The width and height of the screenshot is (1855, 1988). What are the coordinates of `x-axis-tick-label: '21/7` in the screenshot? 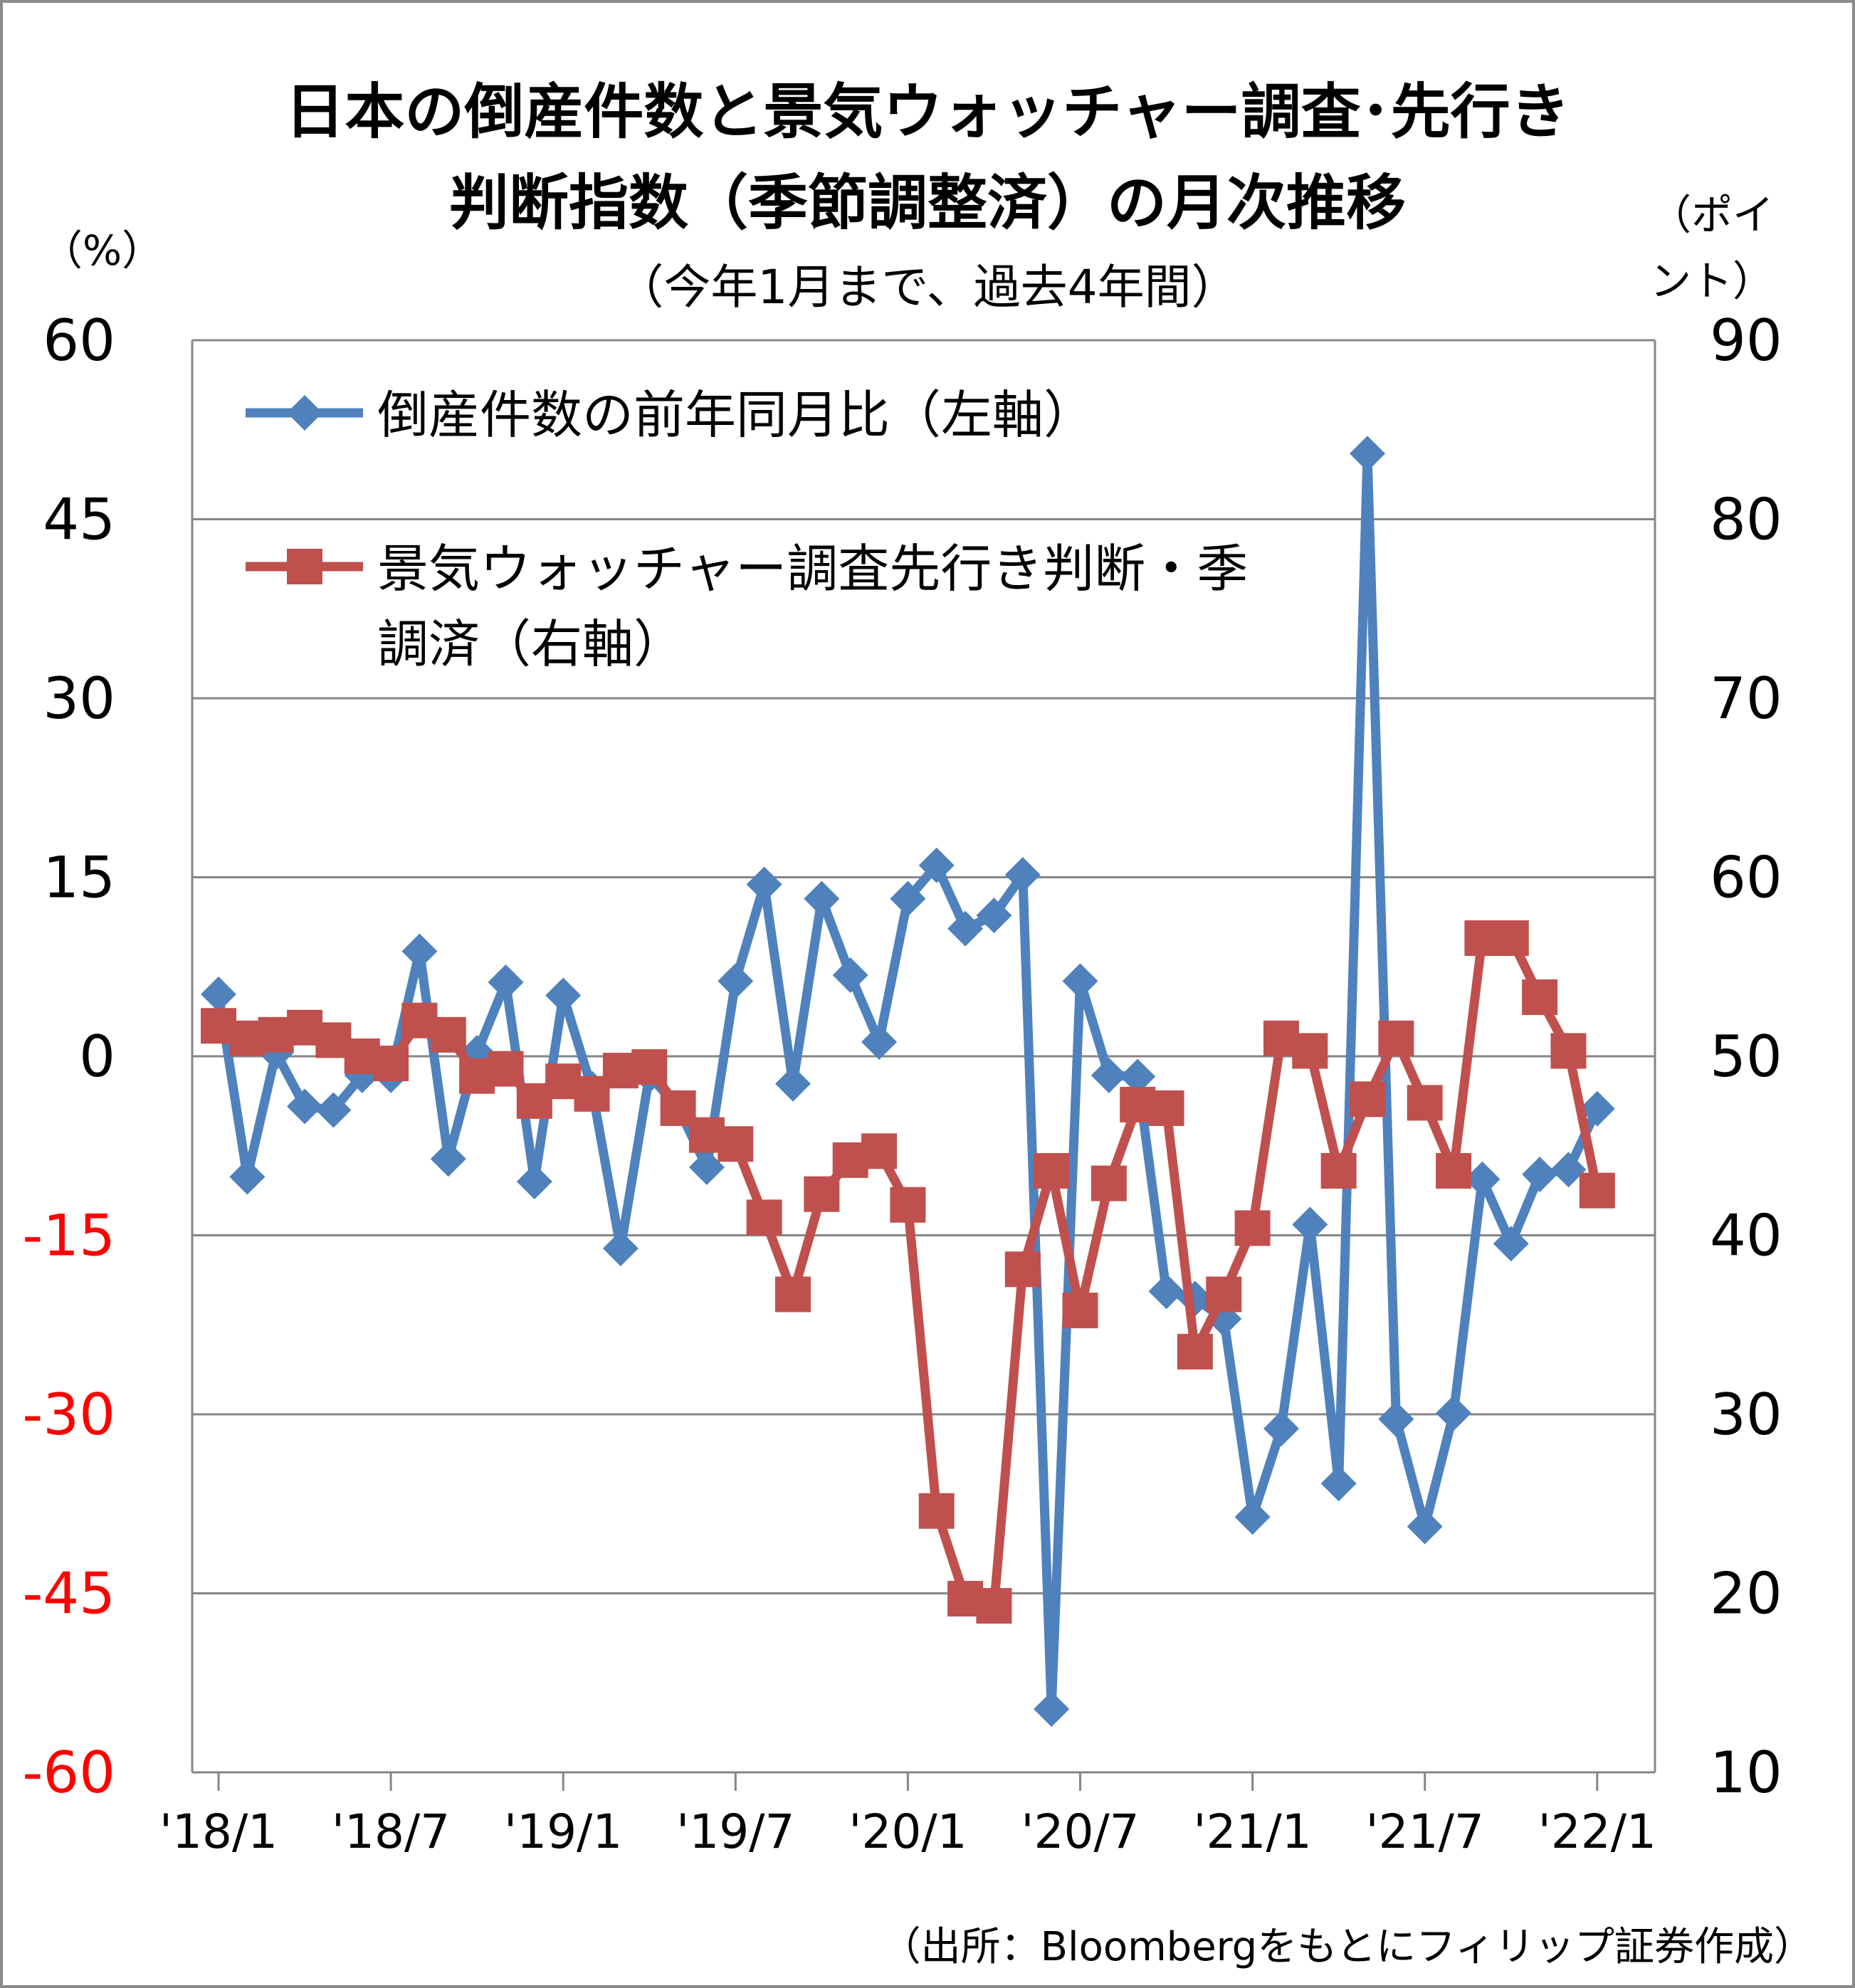 It's located at (1425, 1831).